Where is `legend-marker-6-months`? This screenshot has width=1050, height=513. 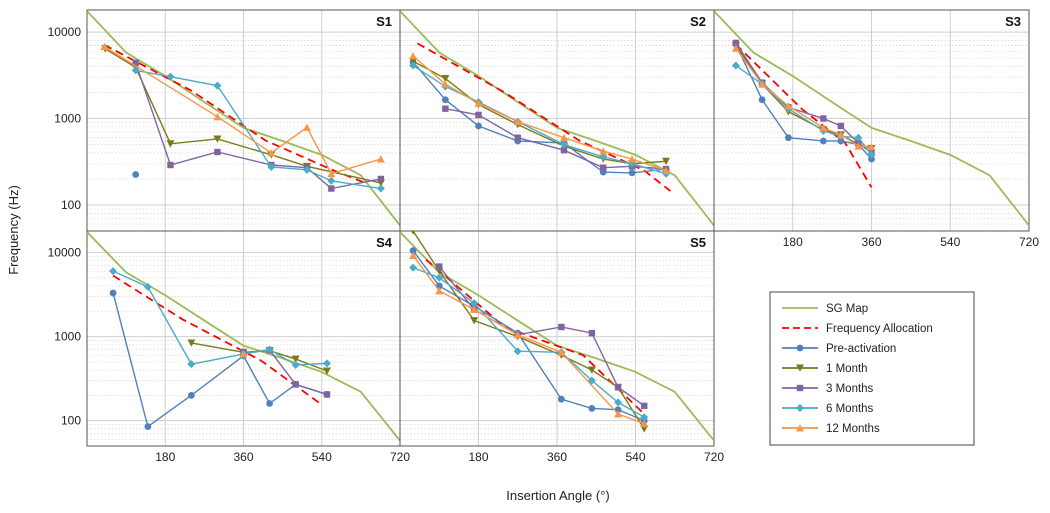 legend-marker-6-months is located at coordinates (800, 408).